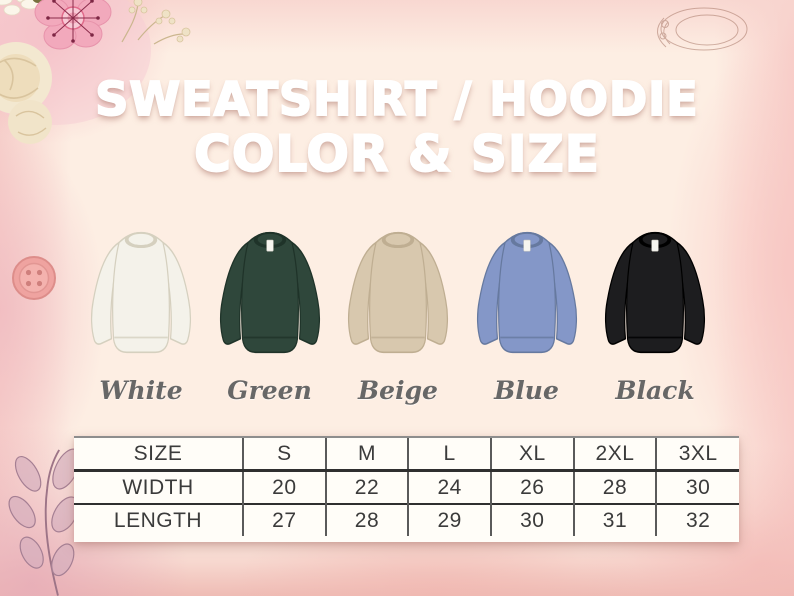 Image resolution: width=794 pixels, height=596 pixels. What do you see at coordinates (655, 292) in the screenshot?
I see `sweatshirt-black-icon` at bounding box center [655, 292].